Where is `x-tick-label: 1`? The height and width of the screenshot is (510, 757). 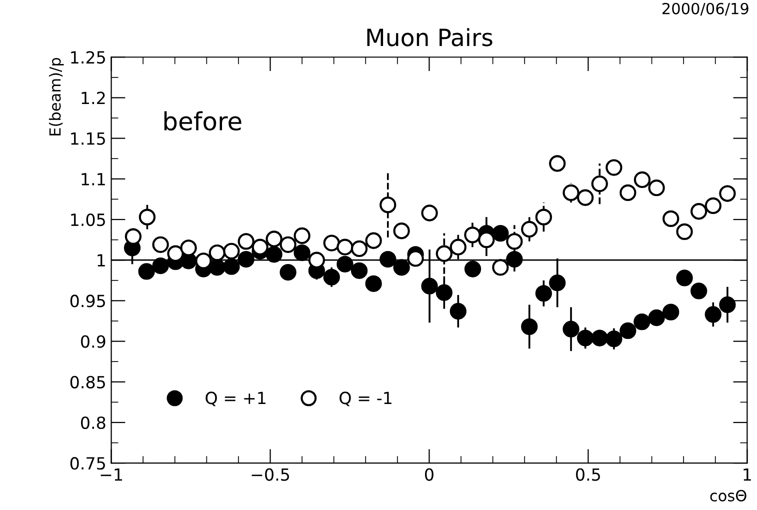
x-tick-label: 1 is located at coordinates (747, 474).